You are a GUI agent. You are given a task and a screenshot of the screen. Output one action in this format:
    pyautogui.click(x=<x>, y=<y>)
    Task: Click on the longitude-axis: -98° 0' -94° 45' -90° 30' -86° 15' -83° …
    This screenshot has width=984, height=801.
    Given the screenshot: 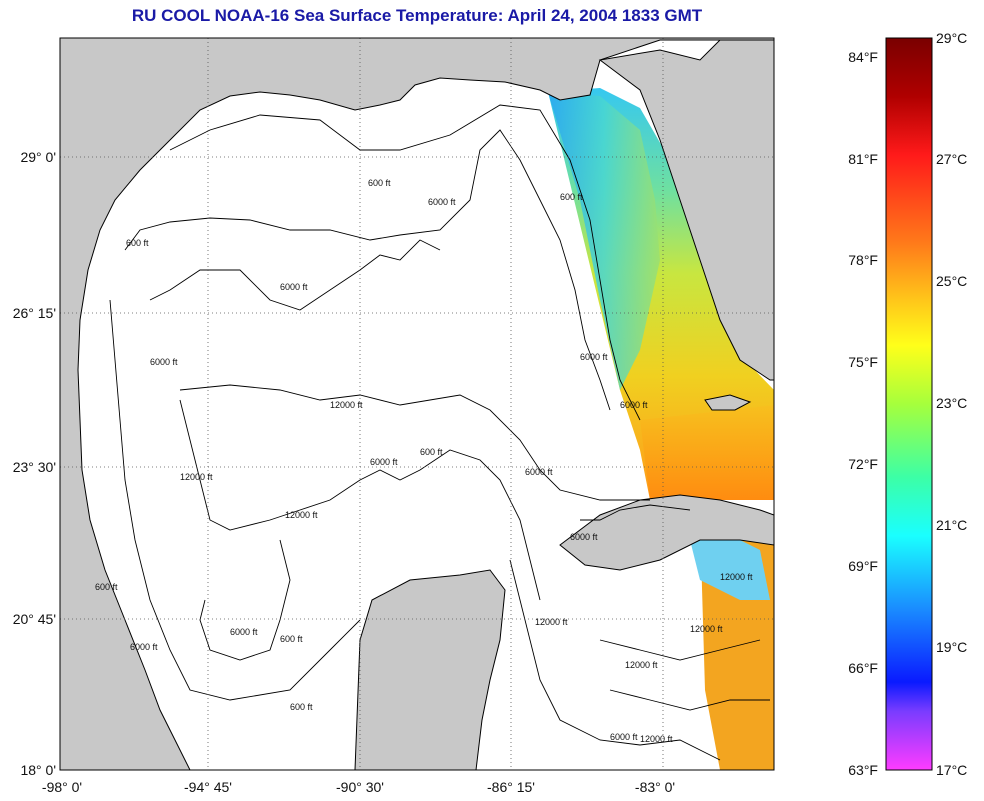 What is the action you would take?
    pyautogui.click(x=358, y=787)
    